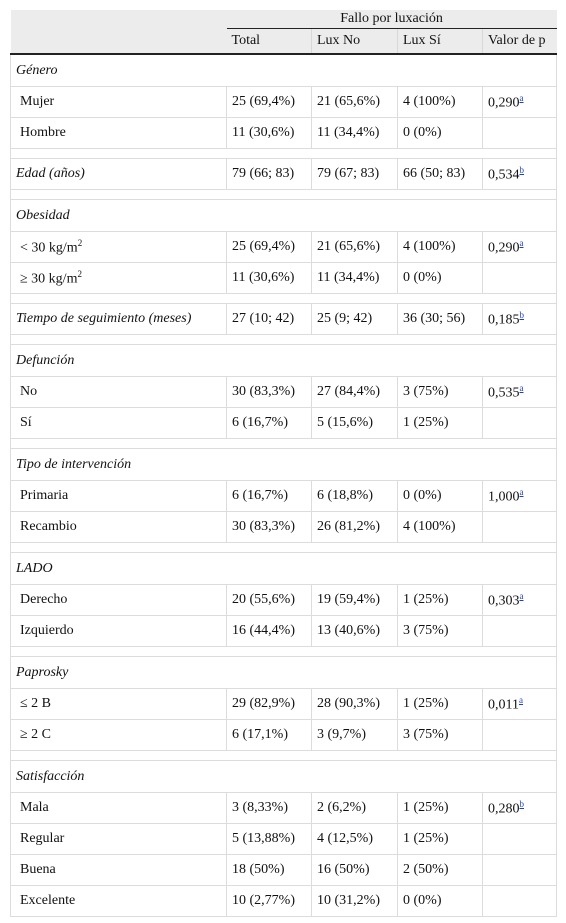 This screenshot has height=923, width=566. I want to click on row-label-text: Buena, so click(38, 869).